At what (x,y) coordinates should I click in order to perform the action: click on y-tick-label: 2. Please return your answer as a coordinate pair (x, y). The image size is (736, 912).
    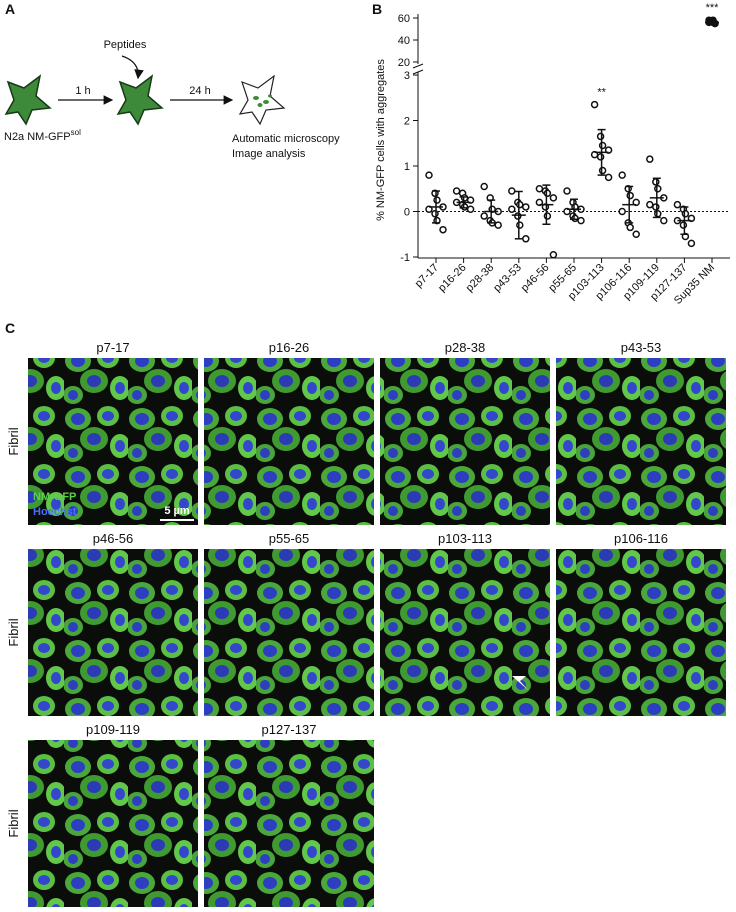
    Looking at the image, I should click on (407, 122).